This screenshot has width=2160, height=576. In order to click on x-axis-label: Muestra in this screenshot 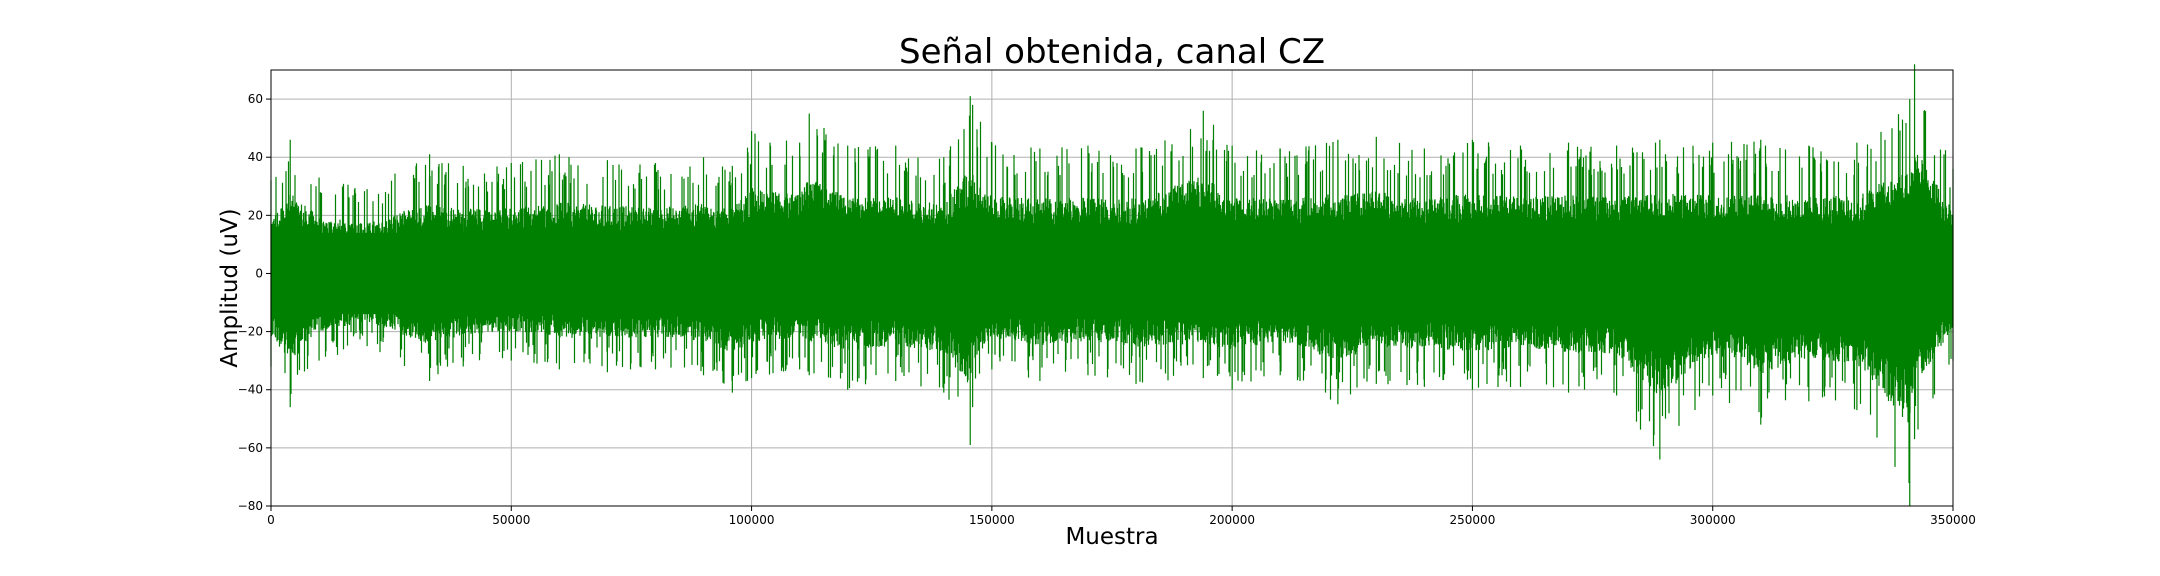, I will do `click(1111, 537)`.